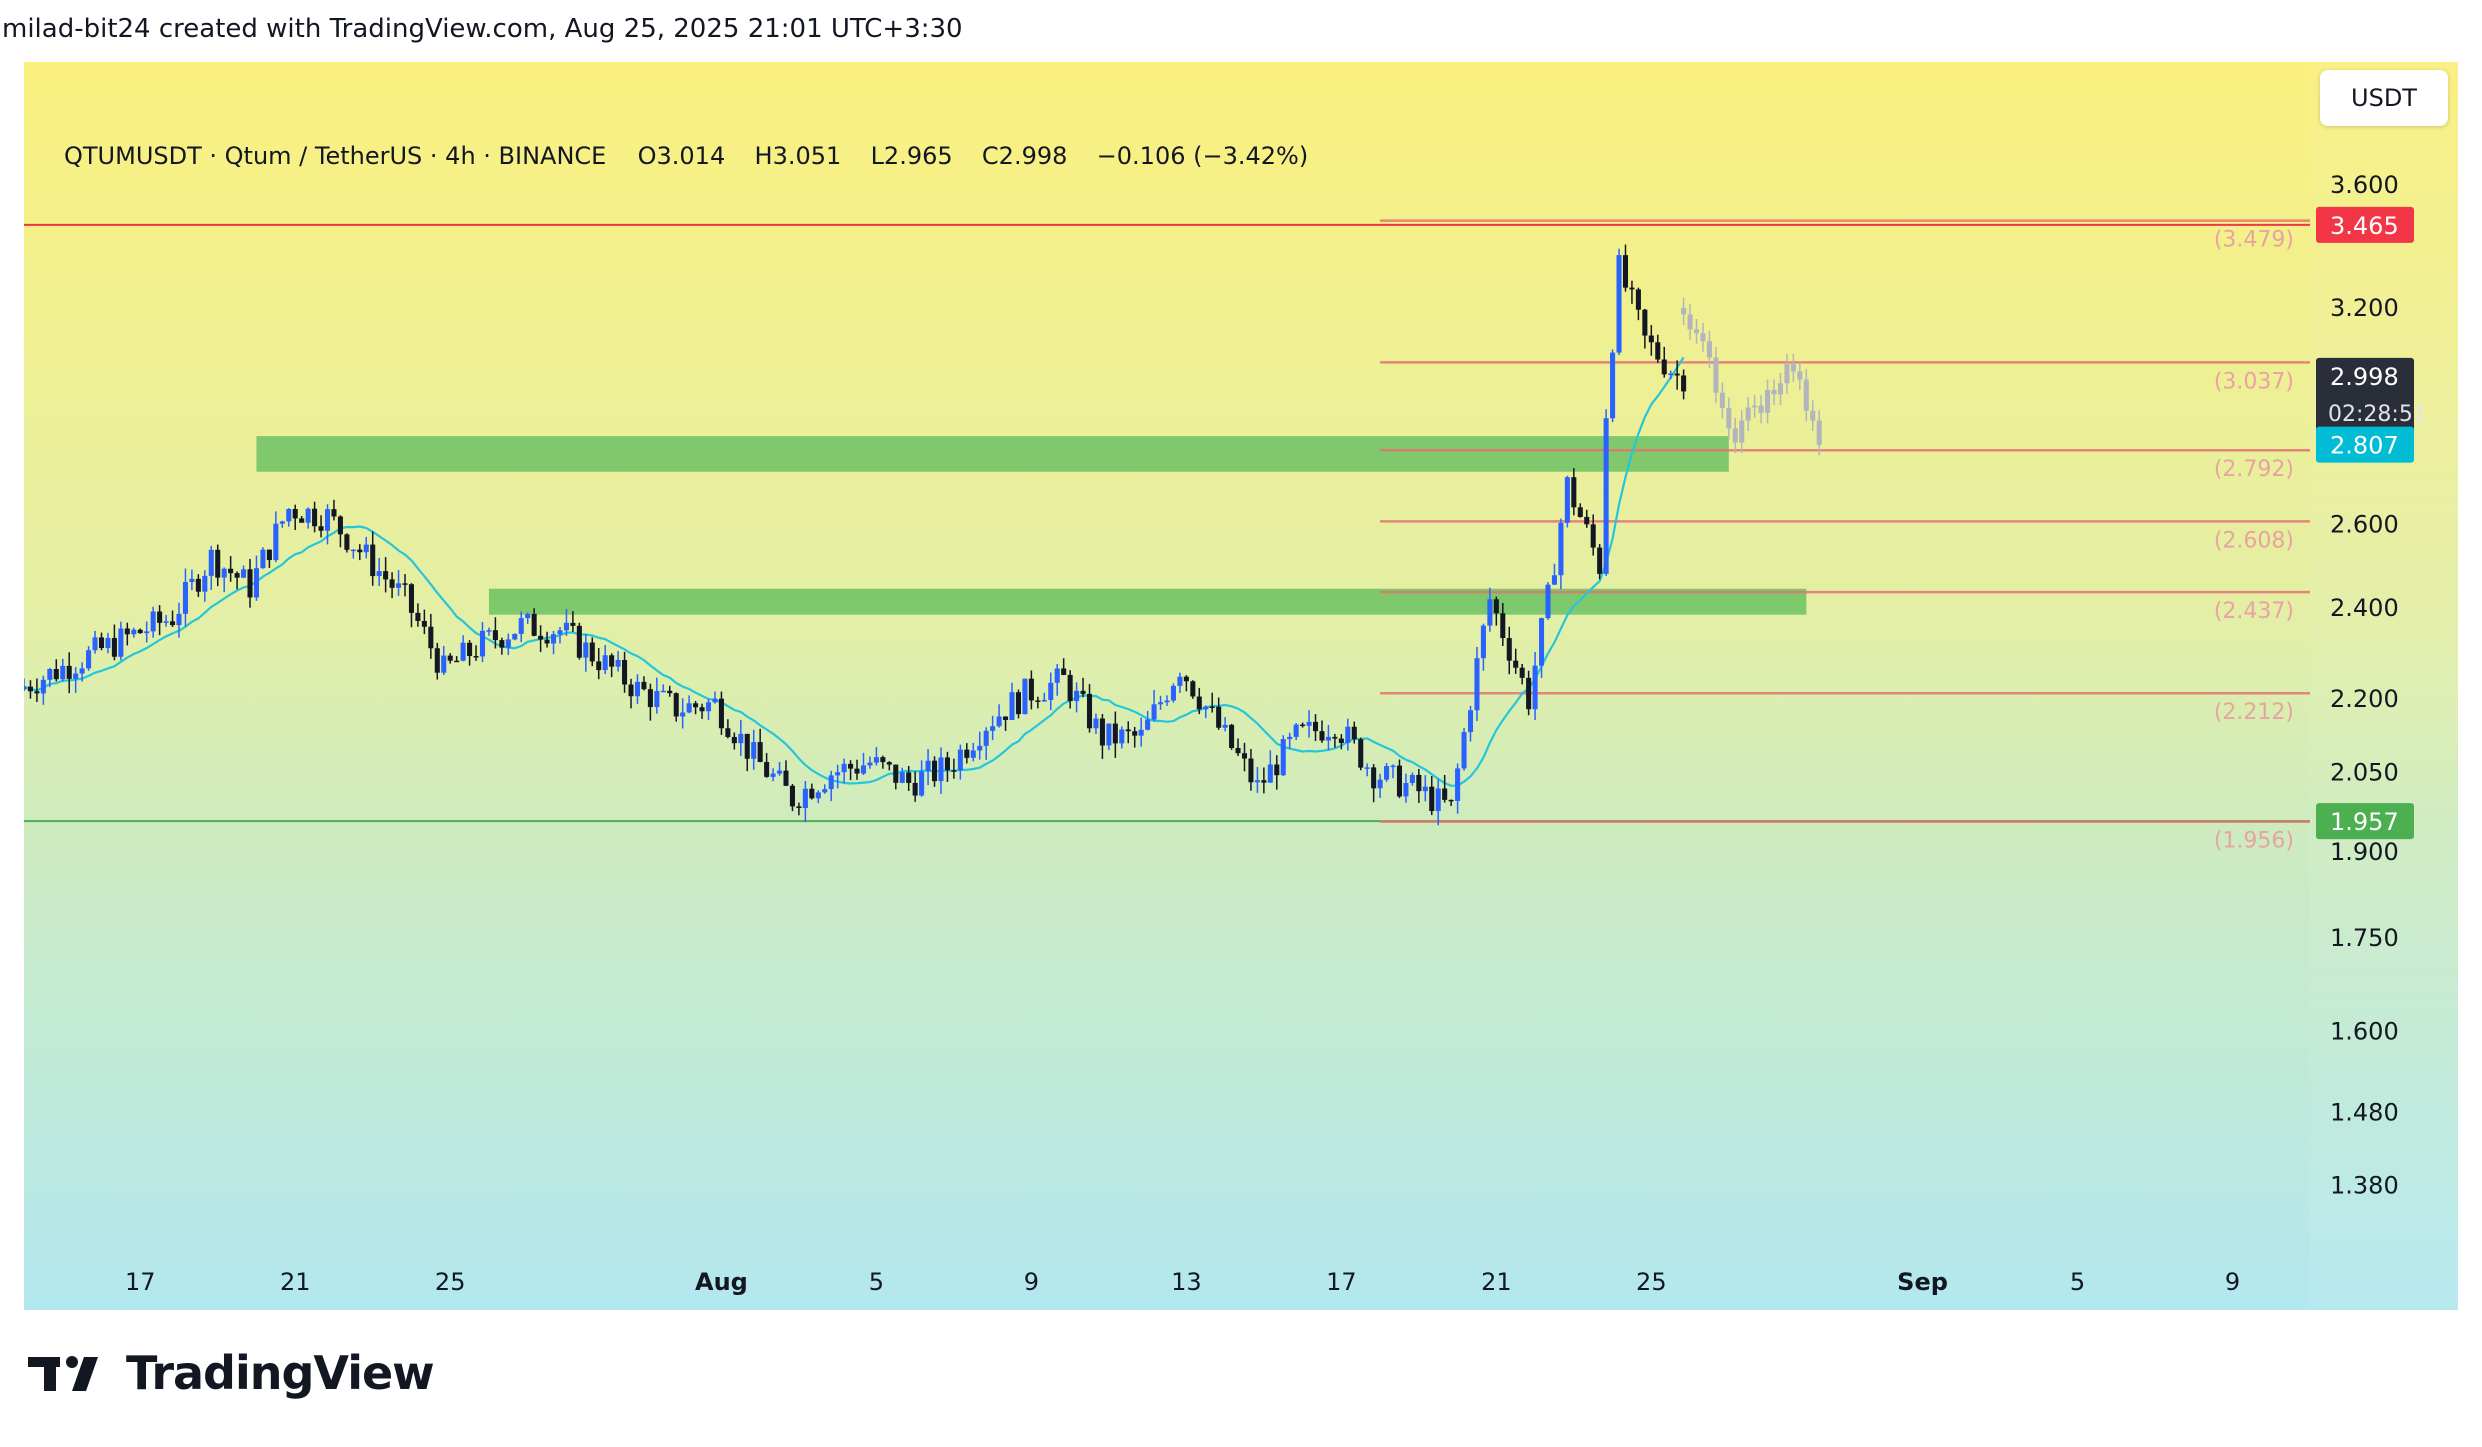 This screenshot has height=1447, width=2482. What do you see at coordinates (2254, 240) in the screenshot?
I see `fib-level-label: (3.479)` at bounding box center [2254, 240].